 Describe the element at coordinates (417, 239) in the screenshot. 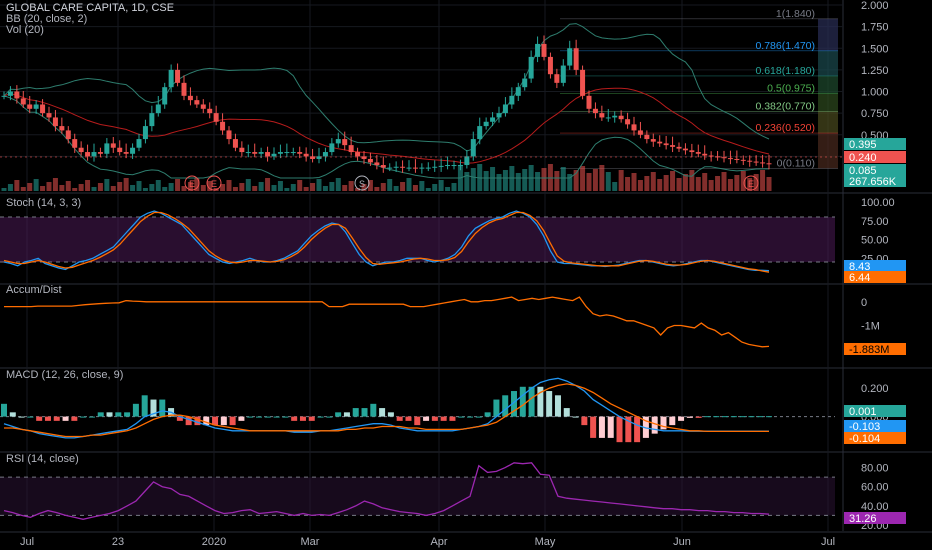

I see `stoch-band` at that location.